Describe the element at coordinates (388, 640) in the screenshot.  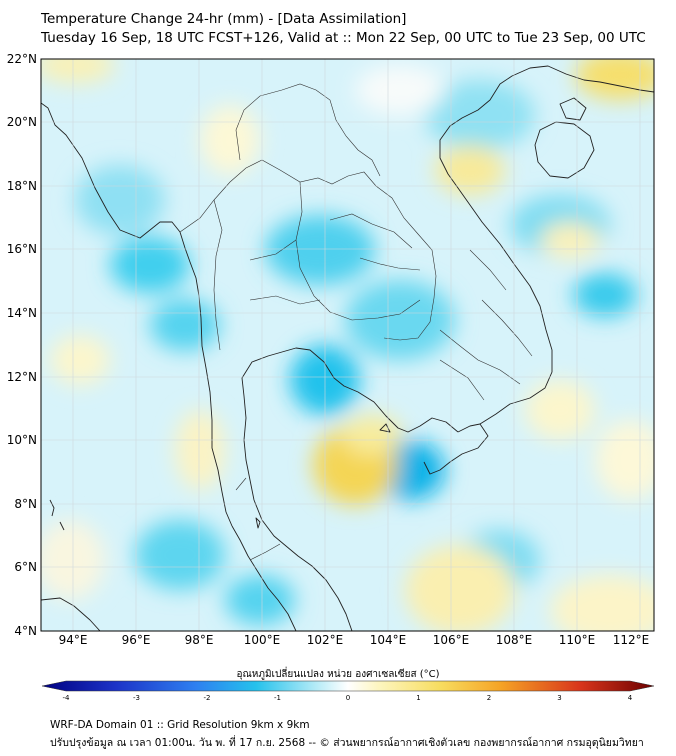
I see `lon-tick-label: 104°E` at that location.